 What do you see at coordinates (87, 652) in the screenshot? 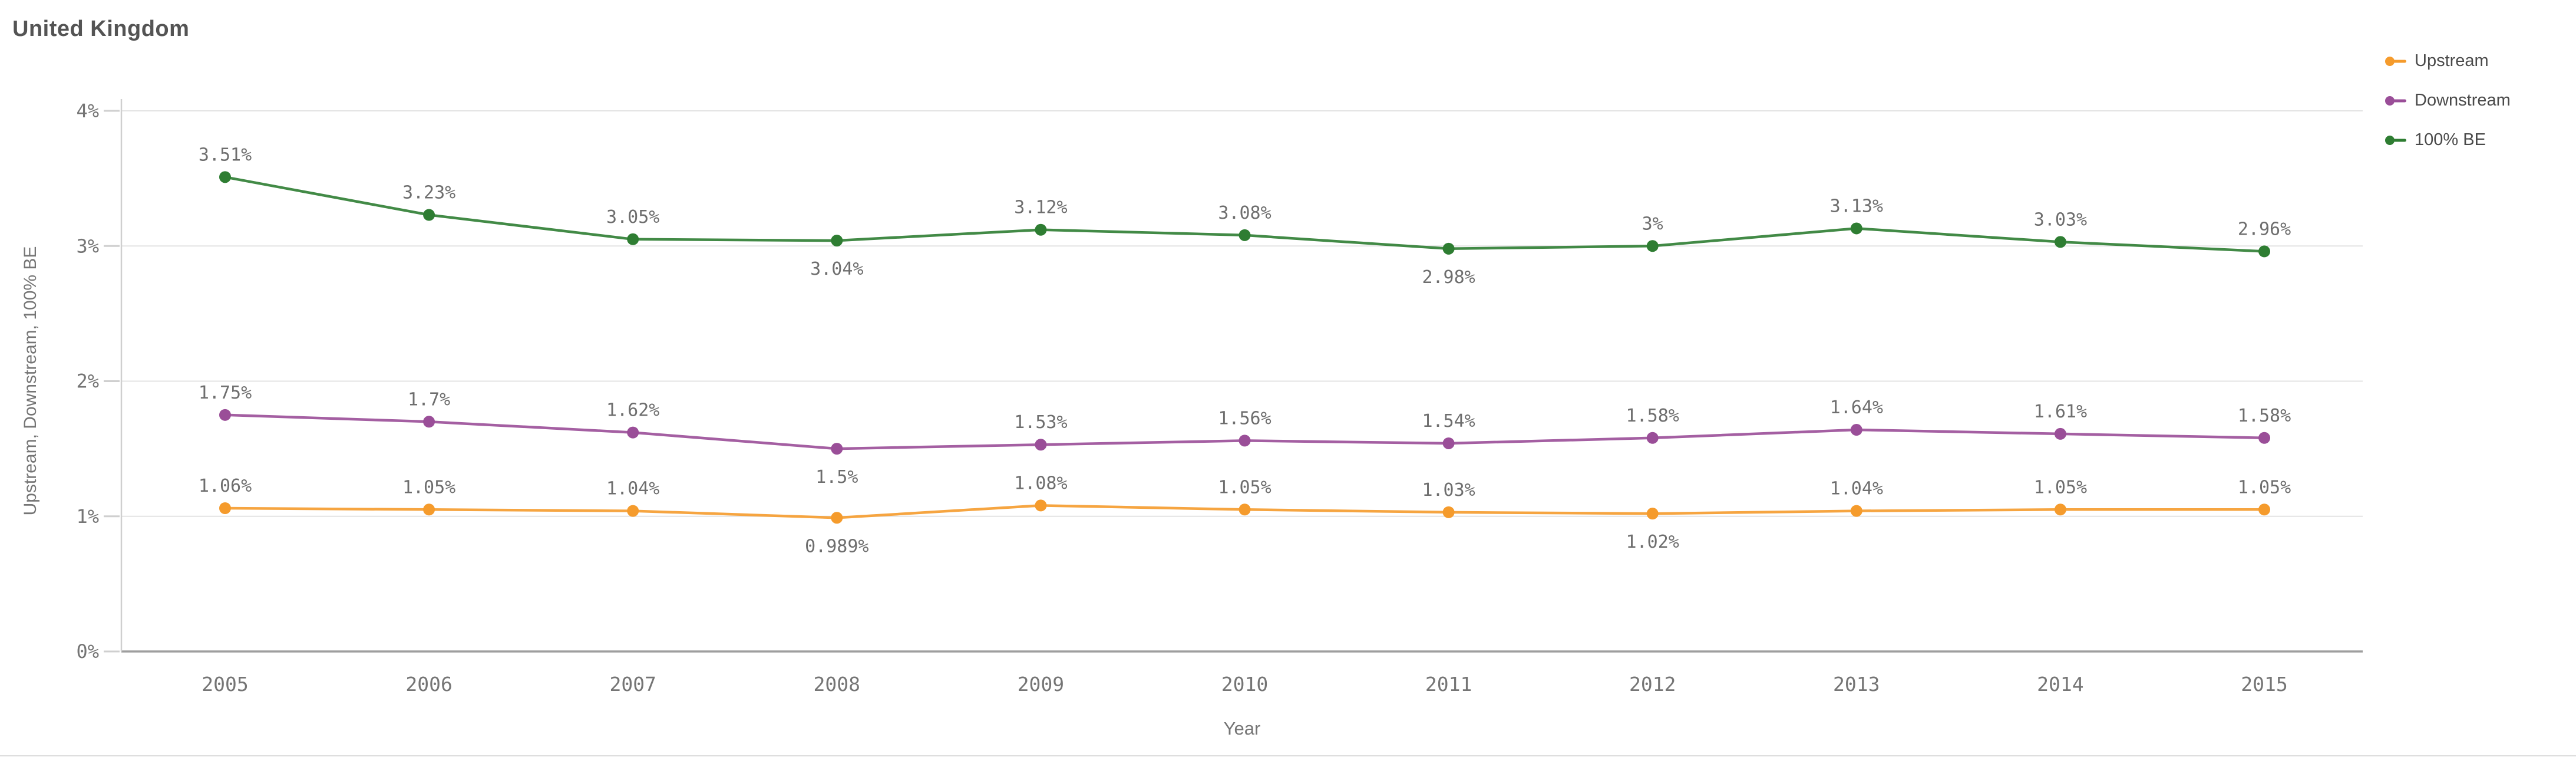
I see `y-tick-label: 0%` at bounding box center [87, 652].